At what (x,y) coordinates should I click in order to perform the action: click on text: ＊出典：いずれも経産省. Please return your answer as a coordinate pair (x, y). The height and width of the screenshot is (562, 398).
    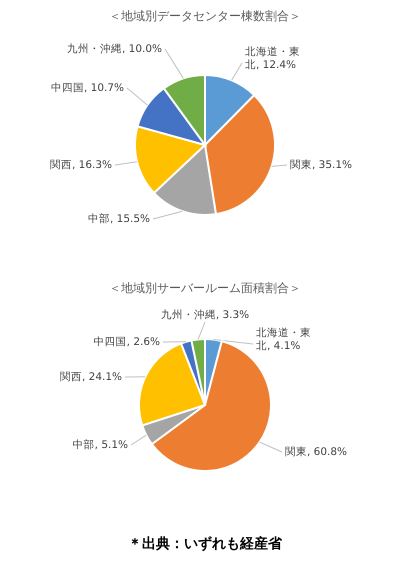
    Looking at the image, I should click on (205, 543).